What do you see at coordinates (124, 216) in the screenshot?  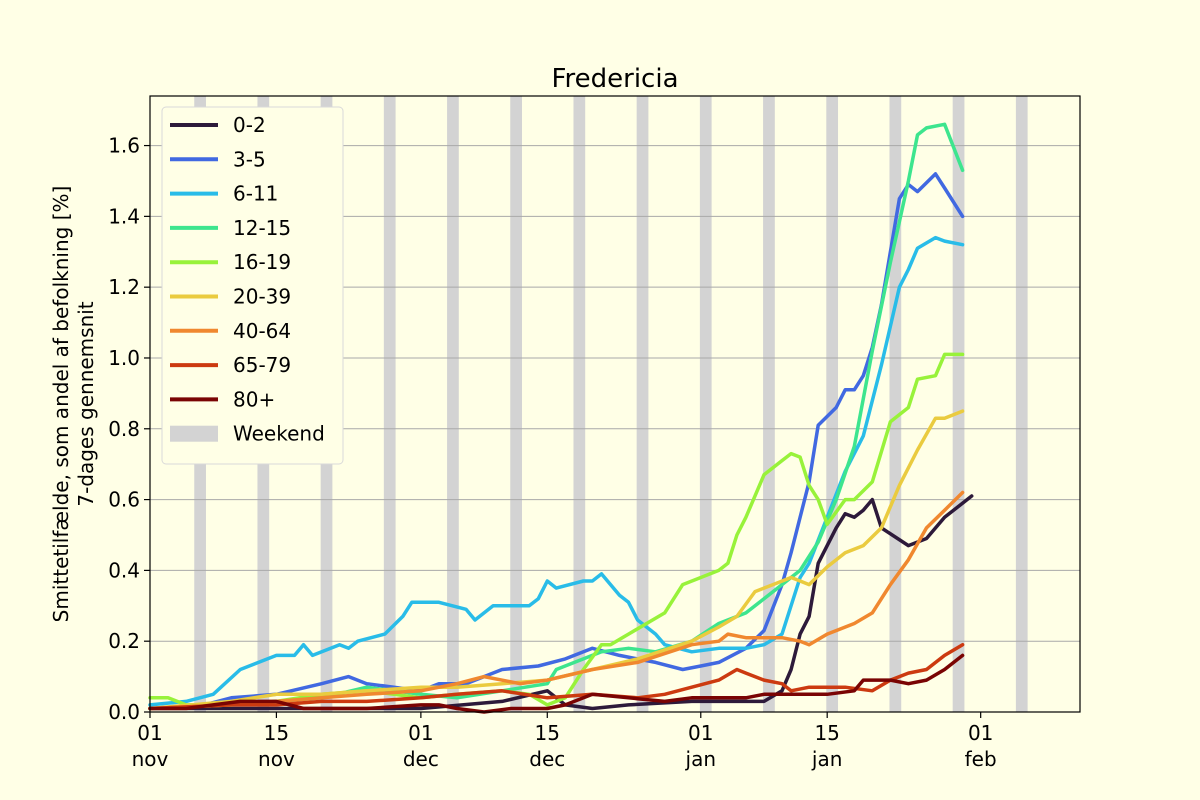 I see `y-tick-label: 1.4` at bounding box center [124, 216].